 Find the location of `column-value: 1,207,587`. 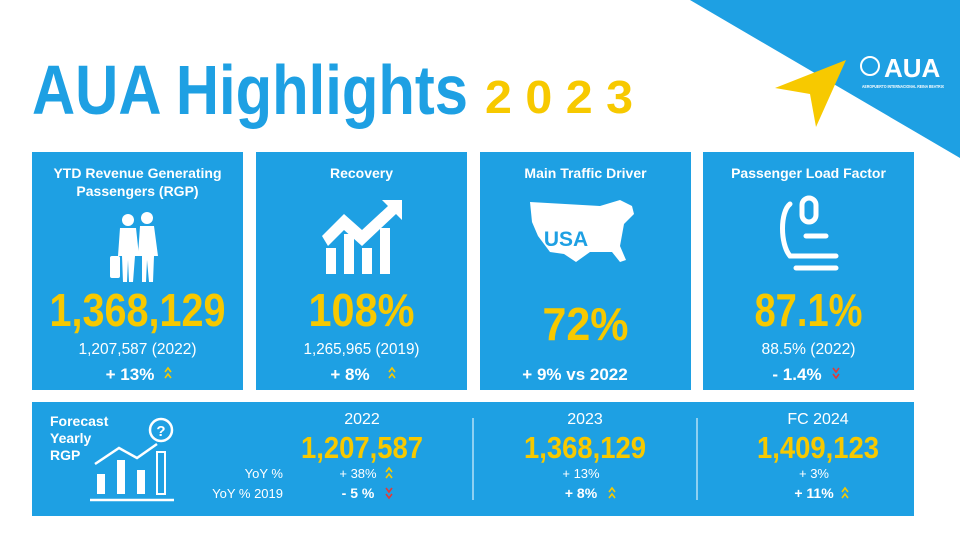

column-value: 1,207,587 is located at coordinates (362, 447).